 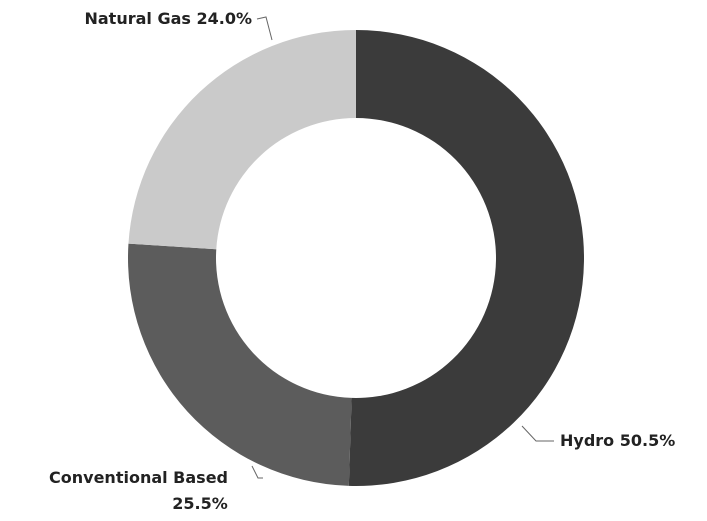 I want to click on data-label: 25.5%, so click(x=200, y=503).